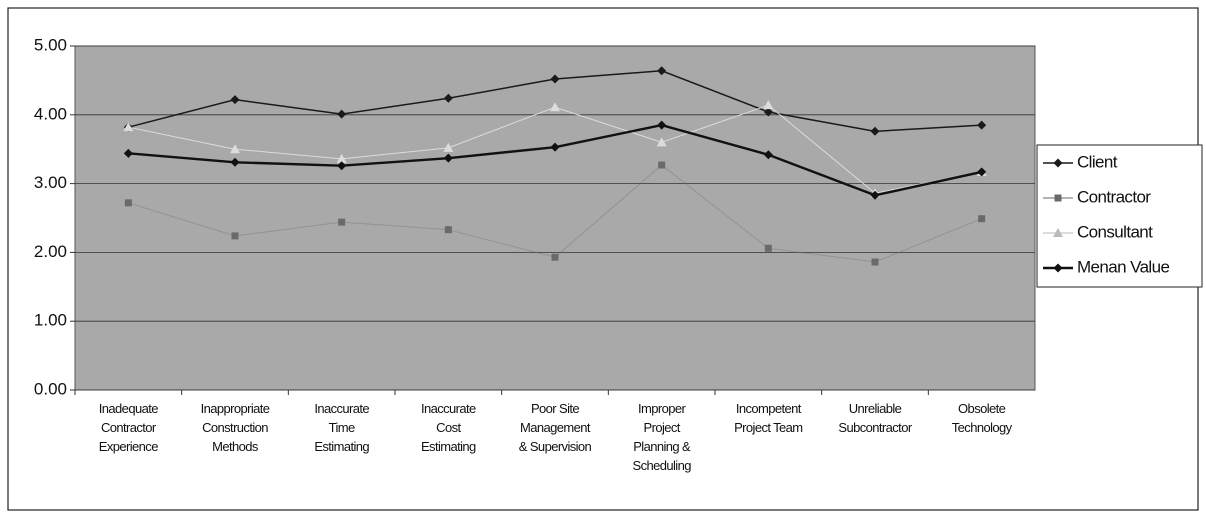 This screenshot has height=524, width=1206. What do you see at coordinates (128, 427) in the screenshot?
I see `x-tick-label: Inadequate Contractor Experience` at bounding box center [128, 427].